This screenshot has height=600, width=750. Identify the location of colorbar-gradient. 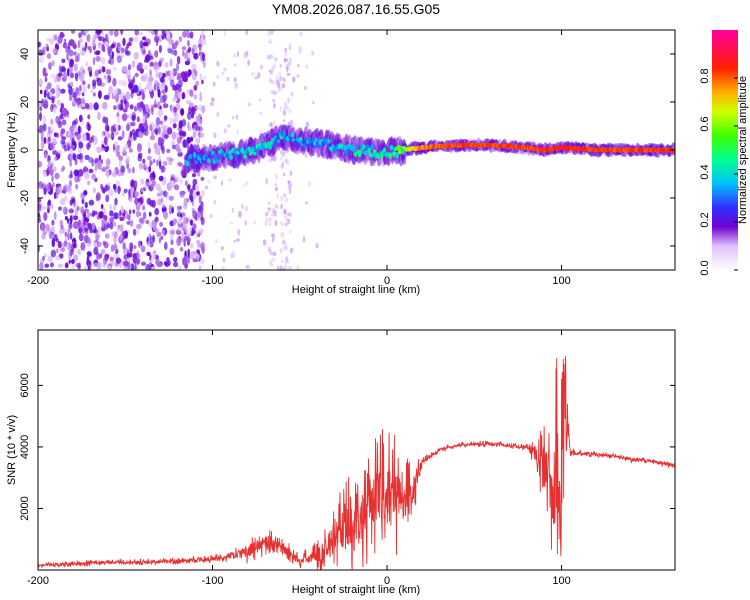
(725, 150).